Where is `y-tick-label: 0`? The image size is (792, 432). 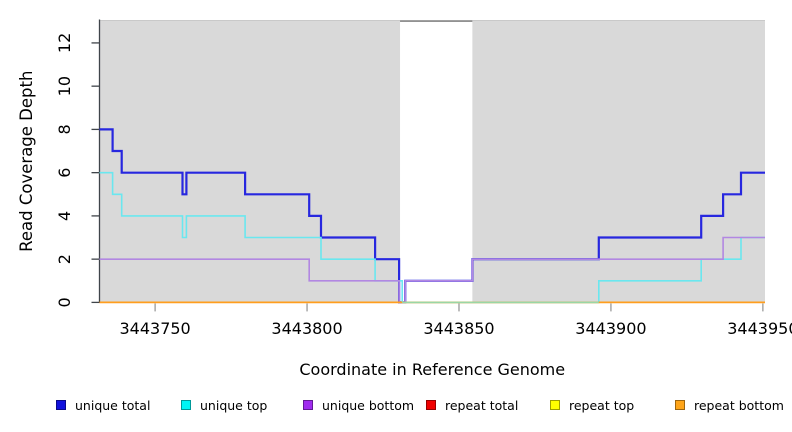 y-tick-label: 0 is located at coordinates (64, 302).